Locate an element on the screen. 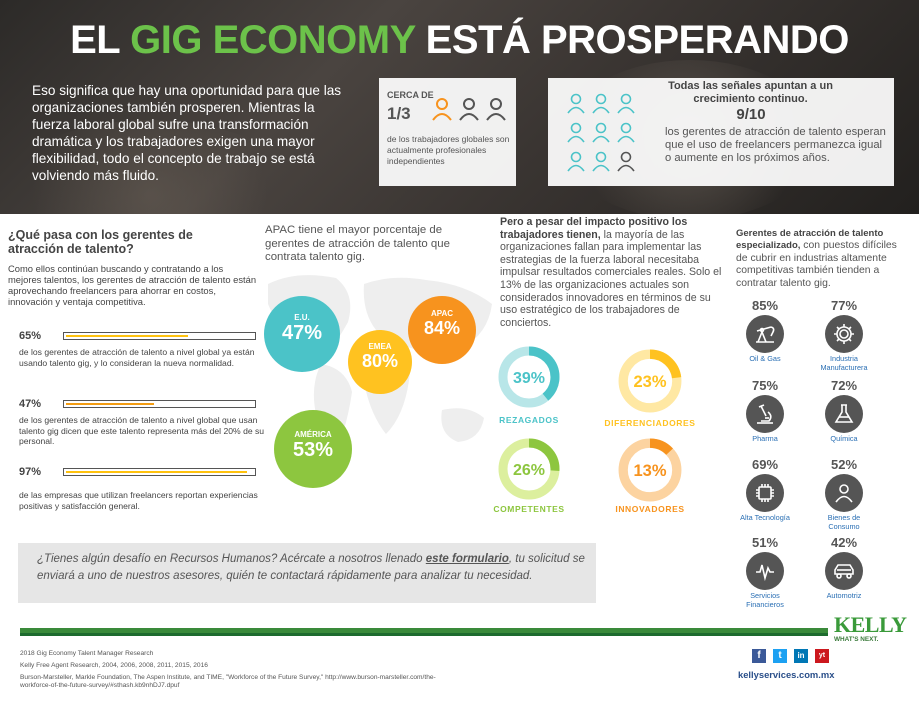 The height and width of the screenshot is (708, 919). world-map: E.U. 47% EMEA 80% APAC 84% AMÉRICA 53% is located at coordinates (380, 379).